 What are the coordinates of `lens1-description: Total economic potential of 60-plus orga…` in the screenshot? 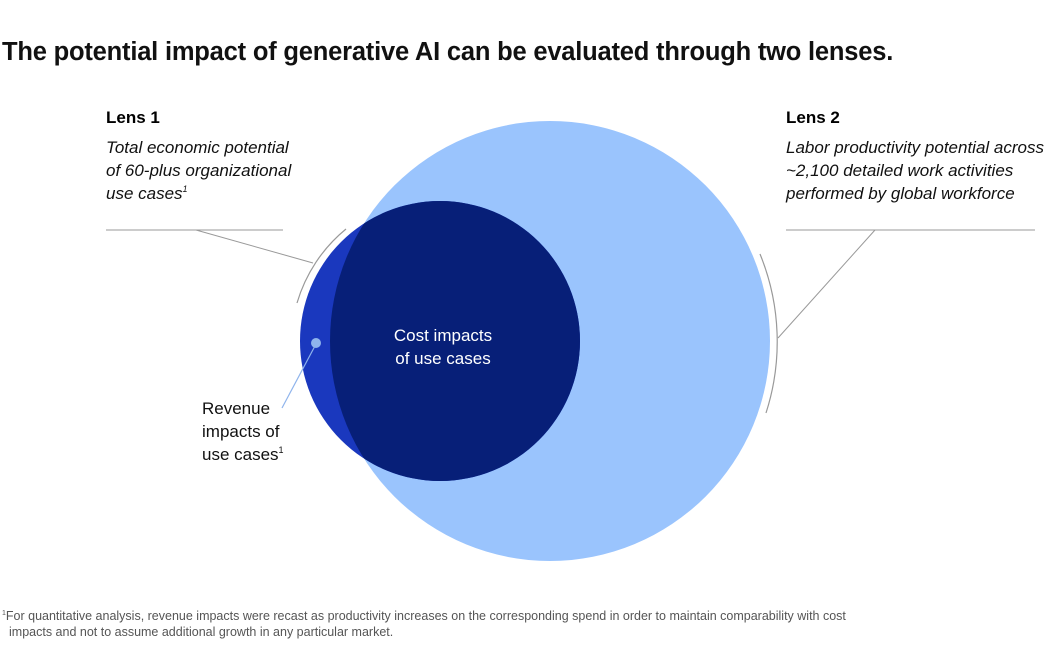 It's located at (201, 170).